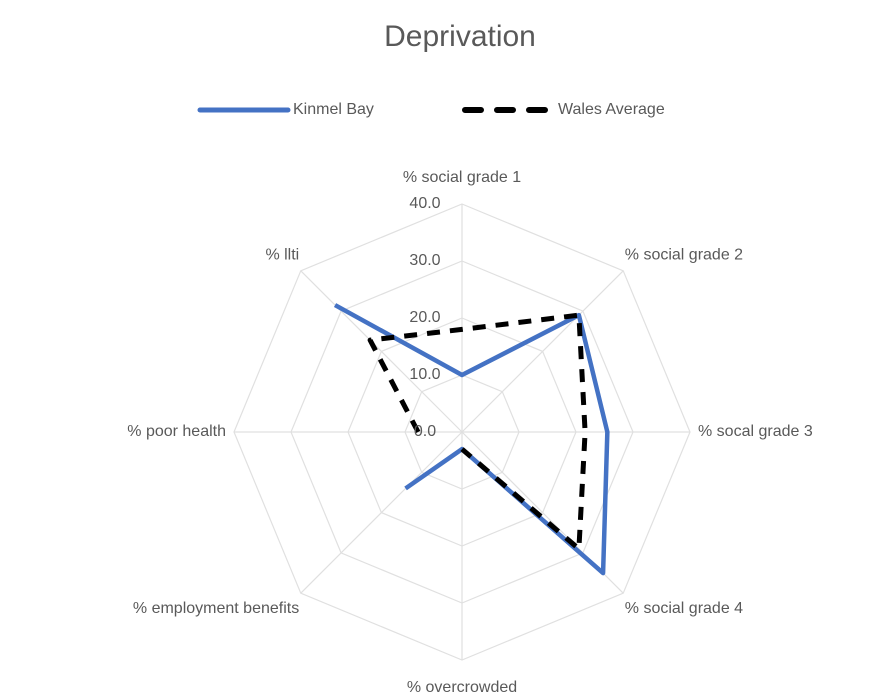 The height and width of the screenshot is (698, 880). I want to click on category-label: % employment benefits, so click(216, 608).